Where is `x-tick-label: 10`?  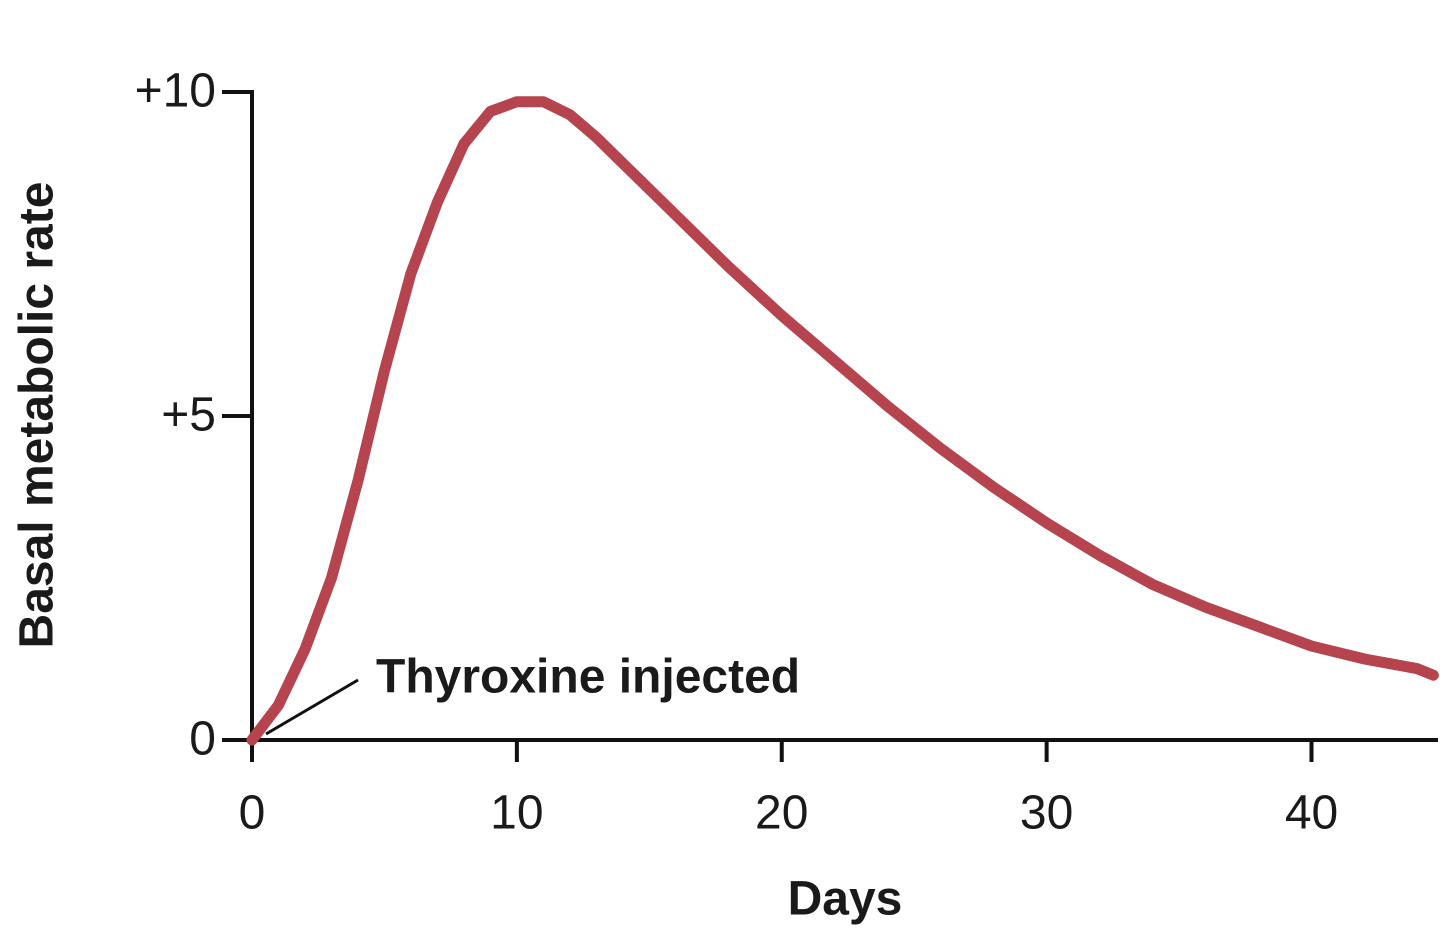 x-tick-label: 10 is located at coordinates (516, 813).